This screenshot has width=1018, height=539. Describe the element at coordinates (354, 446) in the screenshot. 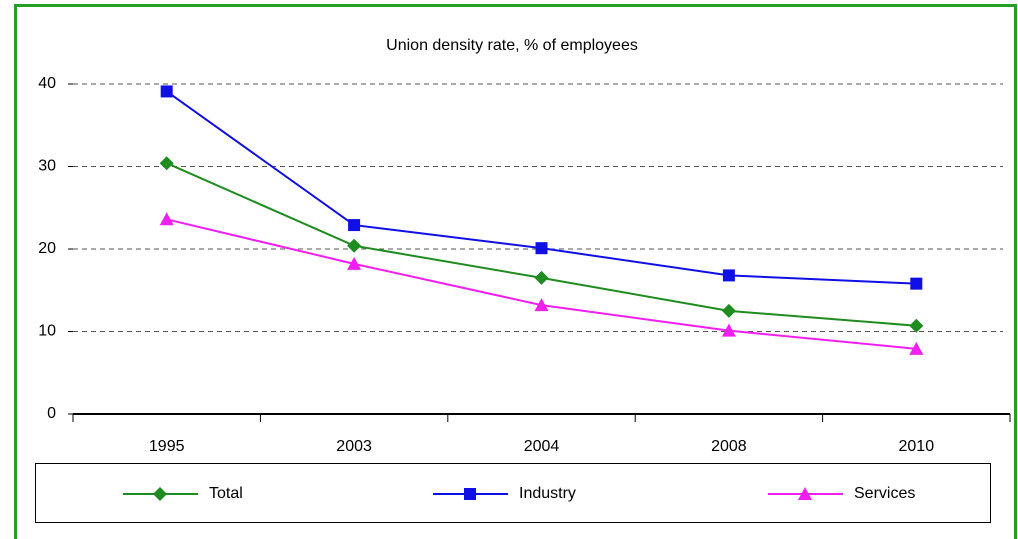

I see `x-tick-label: 2003` at that location.